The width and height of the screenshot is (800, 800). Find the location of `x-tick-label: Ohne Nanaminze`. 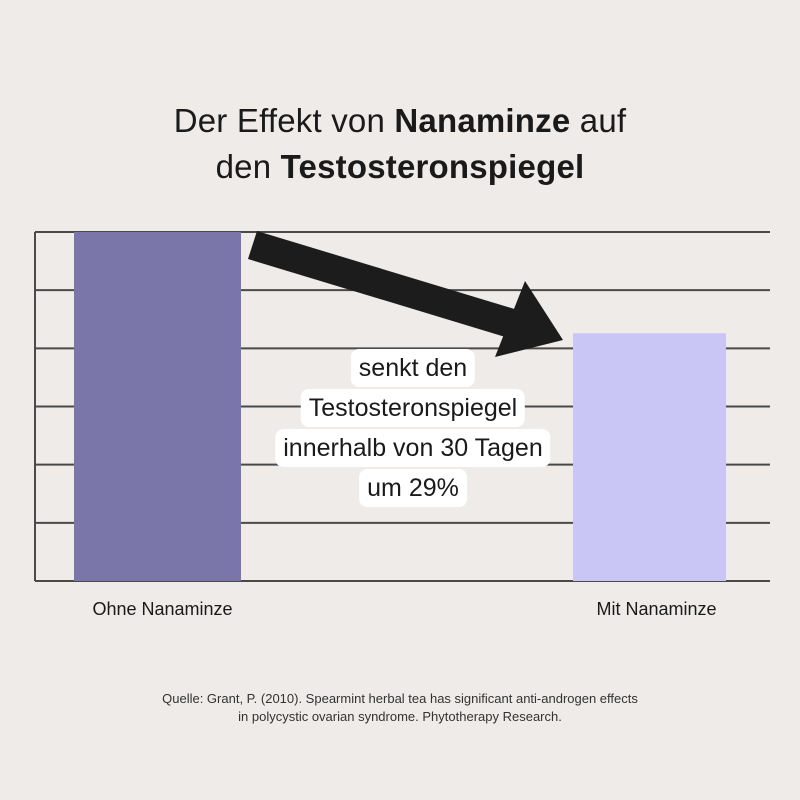

x-tick-label: Ohne Nanaminze is located at coordinates (162, 609).